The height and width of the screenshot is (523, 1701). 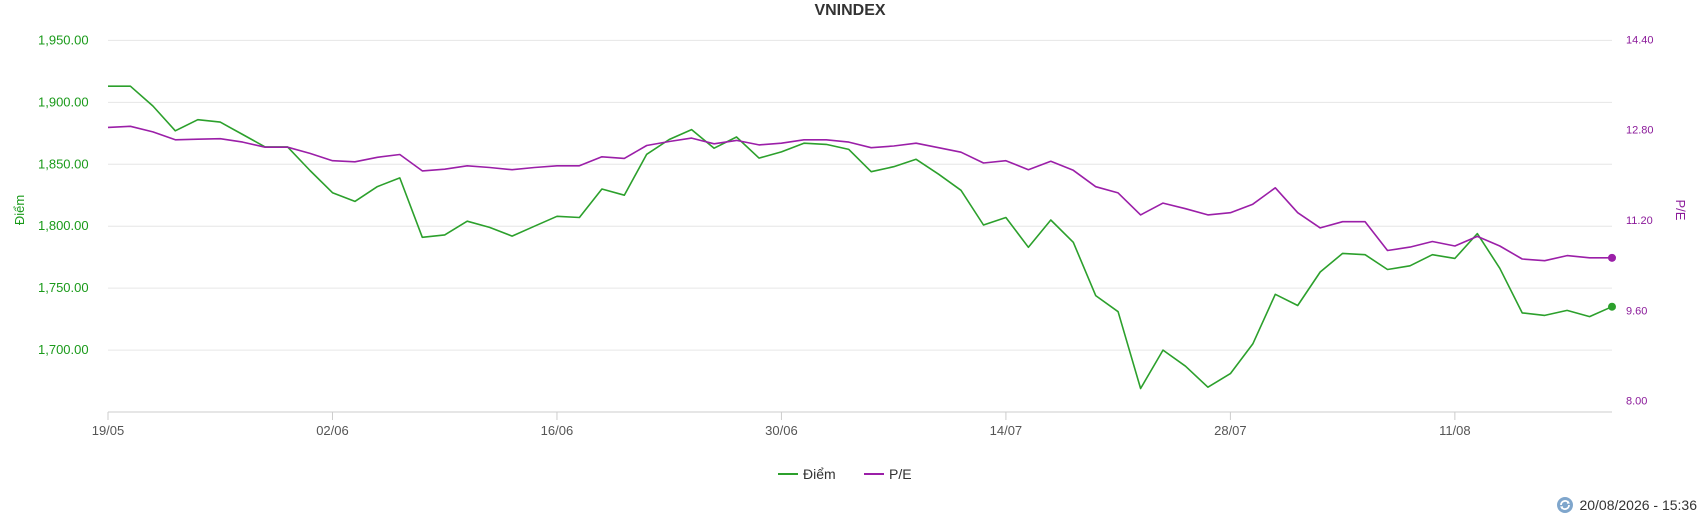 I want to click on y-right-tick-label: 9.60, so click(x=1636, y=311).